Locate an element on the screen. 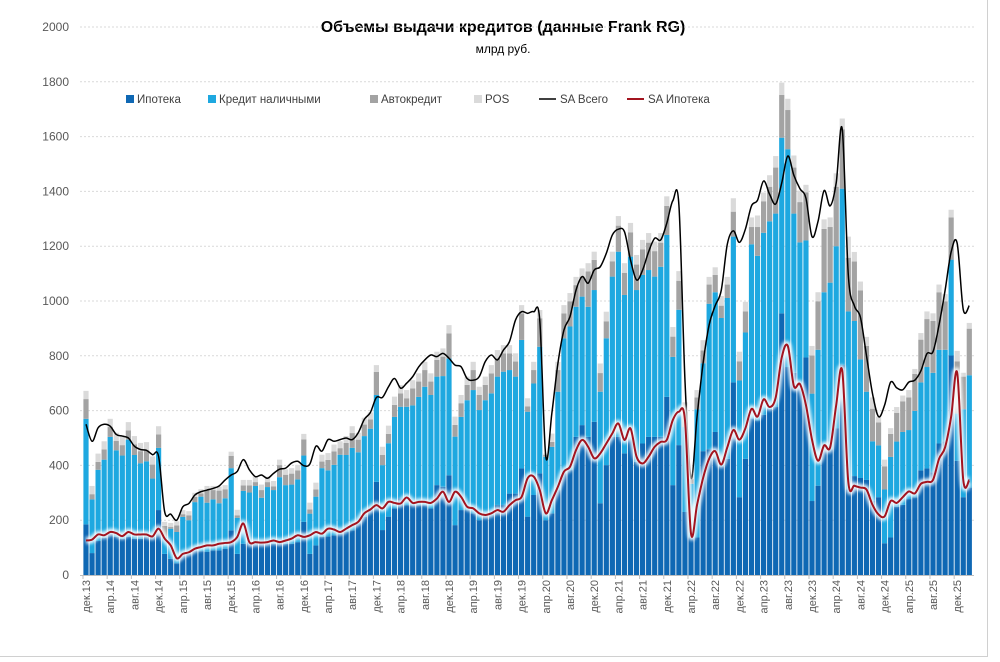 The image size is (1000, 662). x-tick-label: авг.24 is located at coordinates (861, 595).